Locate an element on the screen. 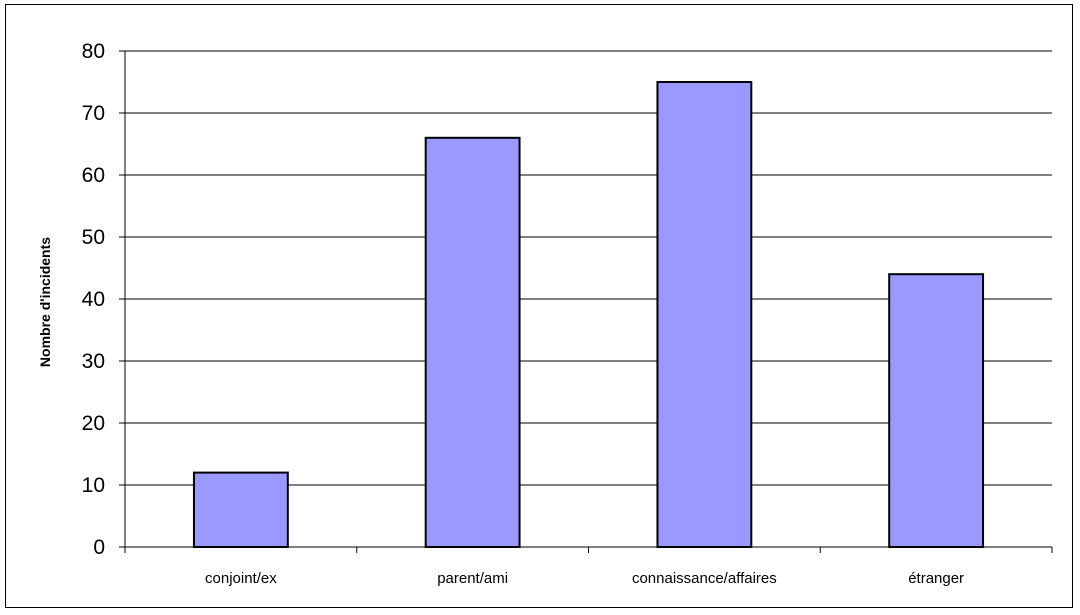 Image resolution: width=1080 pixels, height=615 pixels. x-category-label: conjoint/ex is located at coordinates (241, 578).